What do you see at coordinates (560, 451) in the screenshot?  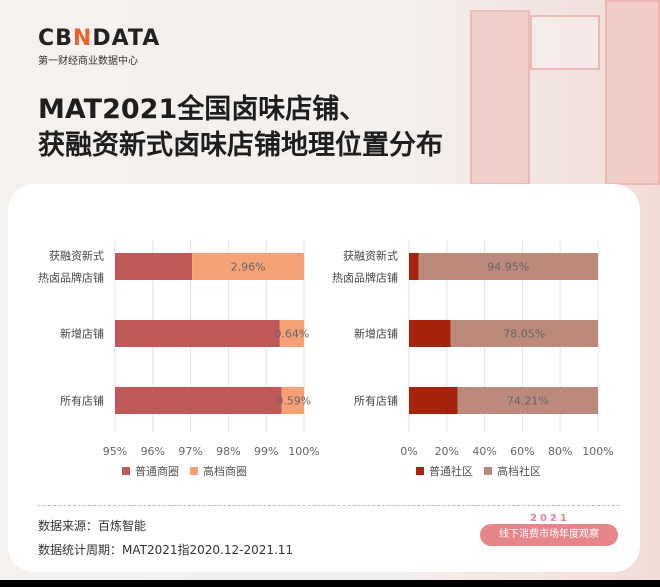 I see `x-tick-label: 80%` at bounding box center [560, 451].